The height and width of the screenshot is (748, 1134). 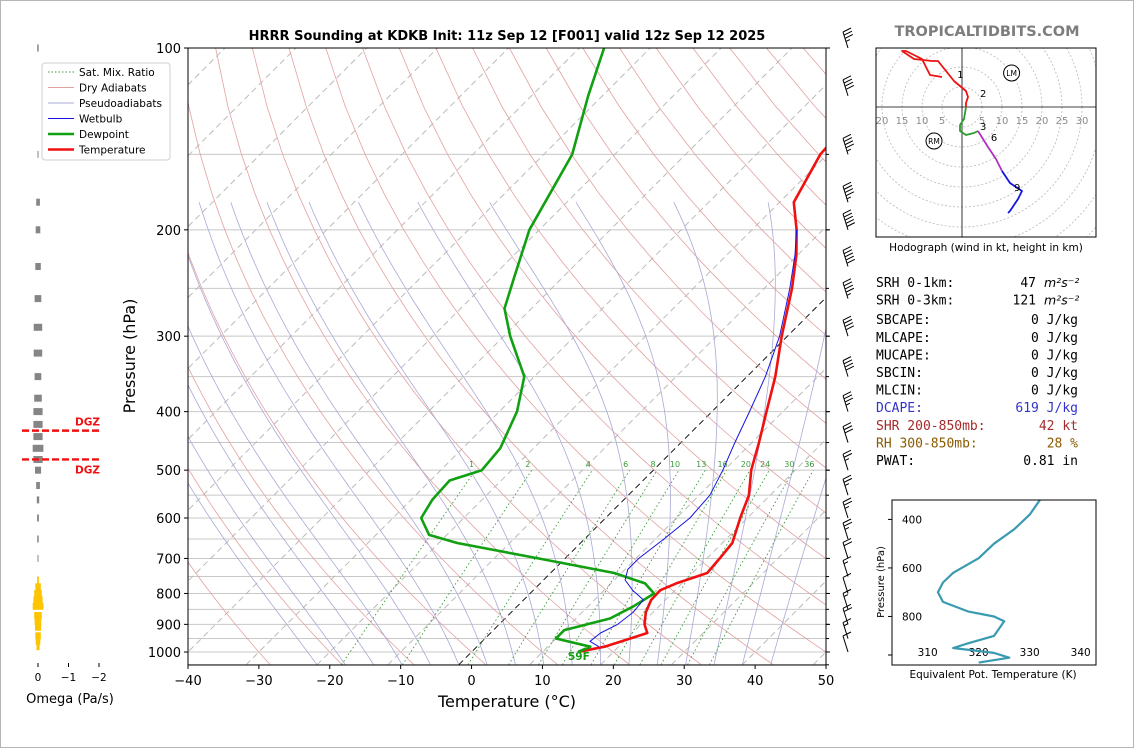 I want to click on hodograph-trace: 1 2 36 9 LM RM, so click(x=962, y=132).